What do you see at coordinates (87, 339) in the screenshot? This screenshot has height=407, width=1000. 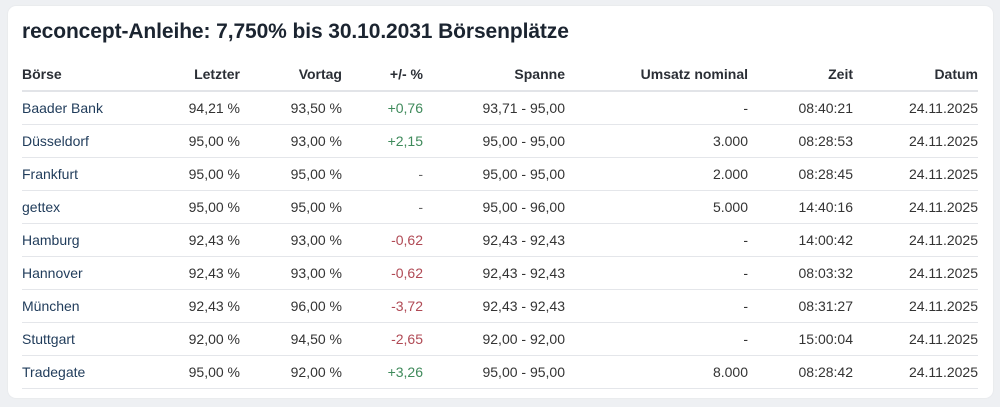 I see `exchange-link: Stuttgart` at bounding box center [87, 339].